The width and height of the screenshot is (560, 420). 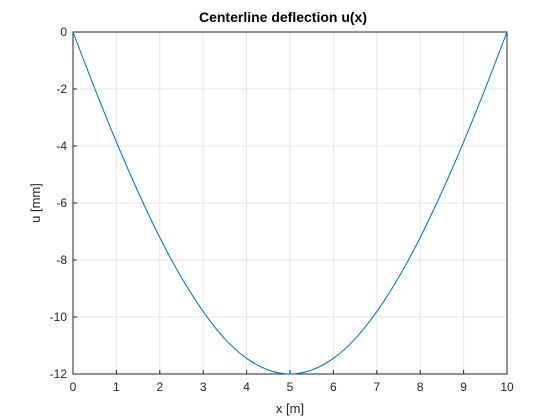 What do you see at coordinates (61, 89) in the screenshot?
I see `y-tick-label: -2` at bounding box center [61, 89].